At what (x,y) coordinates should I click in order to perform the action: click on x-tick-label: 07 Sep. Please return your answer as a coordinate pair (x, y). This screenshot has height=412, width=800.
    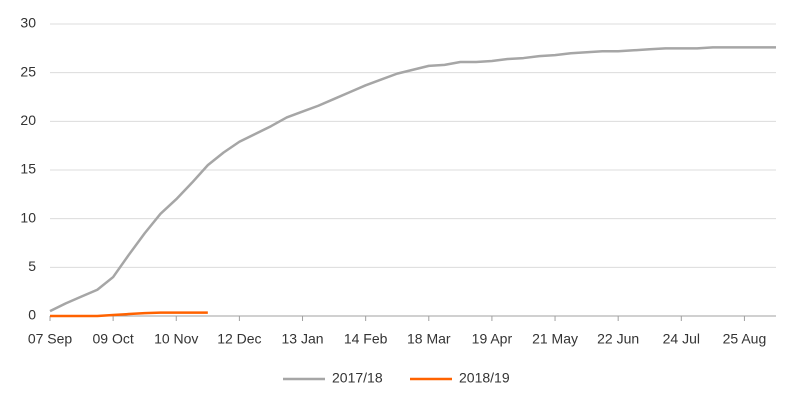
    Looking at the image, I should click on (50, 339).